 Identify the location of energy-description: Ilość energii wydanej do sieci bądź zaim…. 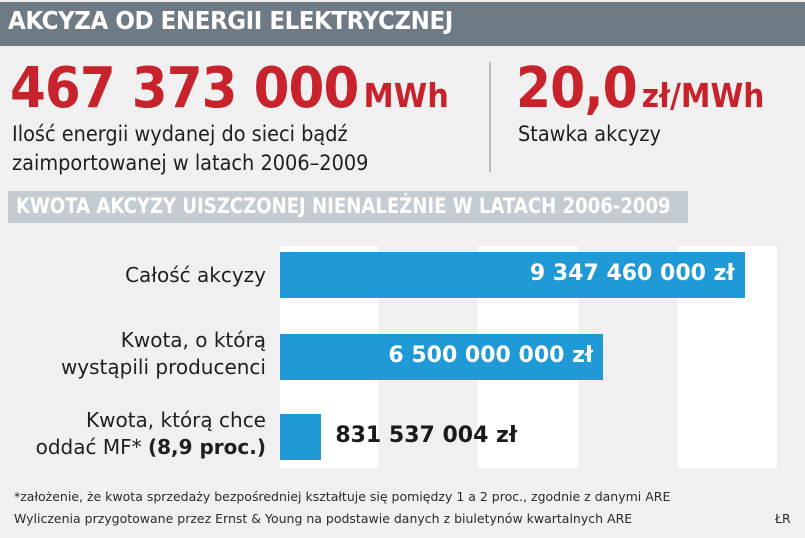
(190, 149).